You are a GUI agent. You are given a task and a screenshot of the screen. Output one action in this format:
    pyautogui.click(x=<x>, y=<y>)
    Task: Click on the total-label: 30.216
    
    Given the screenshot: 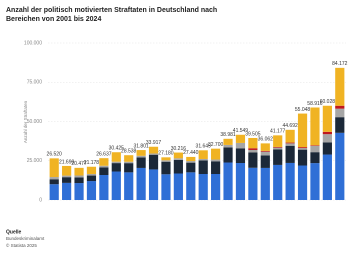 What is the action you would take?
    pyautogui.click(x=179, y=149)
    